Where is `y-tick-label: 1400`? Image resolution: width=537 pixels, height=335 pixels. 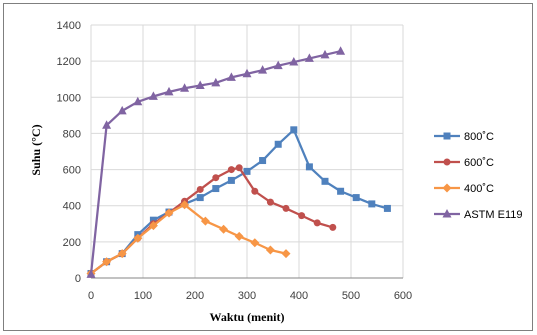
y-tick-label: 1400 is located at coordinates (69, 26).